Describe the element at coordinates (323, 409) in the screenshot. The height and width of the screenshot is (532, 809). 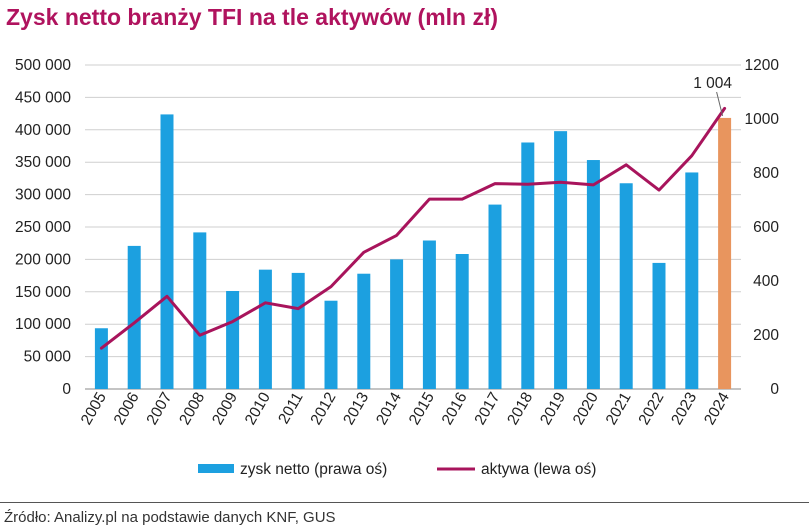
I see `x-tick-label: 2012` at that location.